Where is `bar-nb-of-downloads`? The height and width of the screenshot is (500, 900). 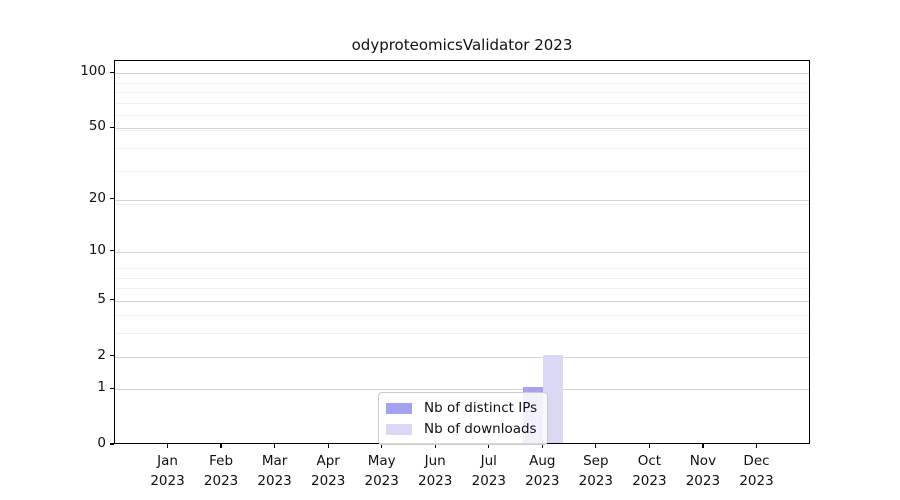
bar-nb-of-downloads is located at coordinates (553, 398).